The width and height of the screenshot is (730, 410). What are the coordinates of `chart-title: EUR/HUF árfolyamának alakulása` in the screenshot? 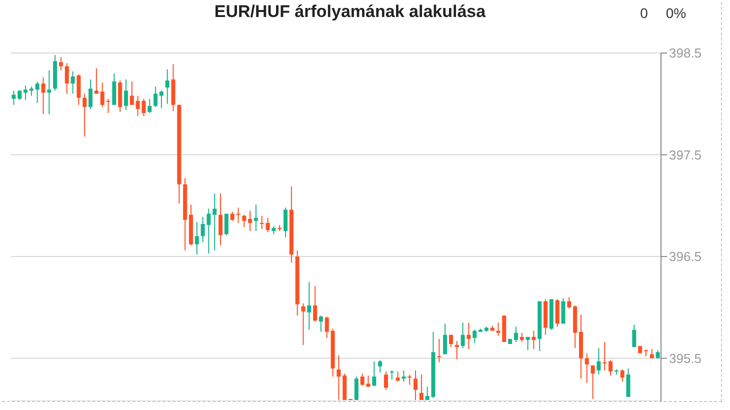 It's located at (350, 11).